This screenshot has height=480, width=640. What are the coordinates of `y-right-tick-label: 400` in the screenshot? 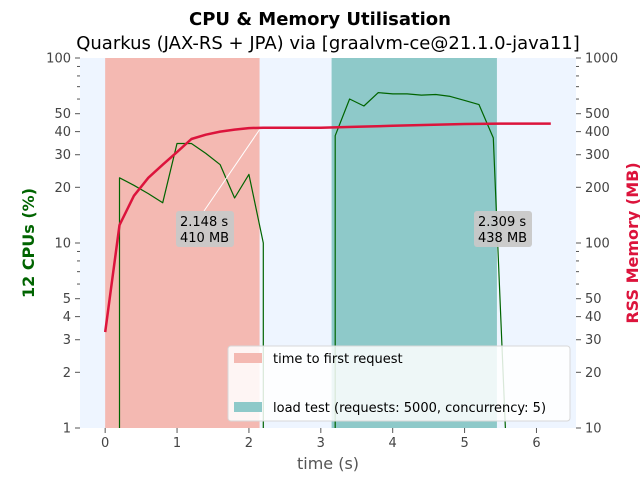 It's located at (597, 132).